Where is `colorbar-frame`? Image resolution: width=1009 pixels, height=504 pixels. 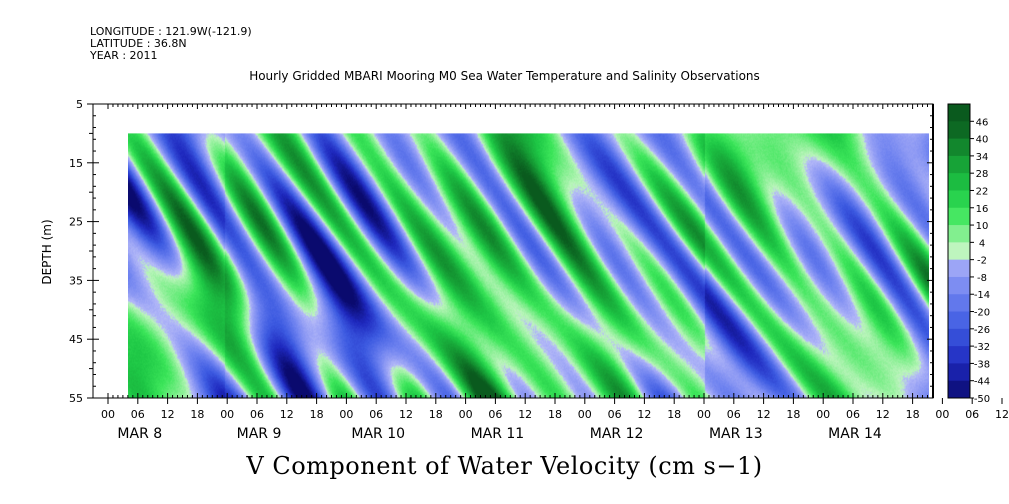 colorbar-frame is located at coordinates (959, 251).